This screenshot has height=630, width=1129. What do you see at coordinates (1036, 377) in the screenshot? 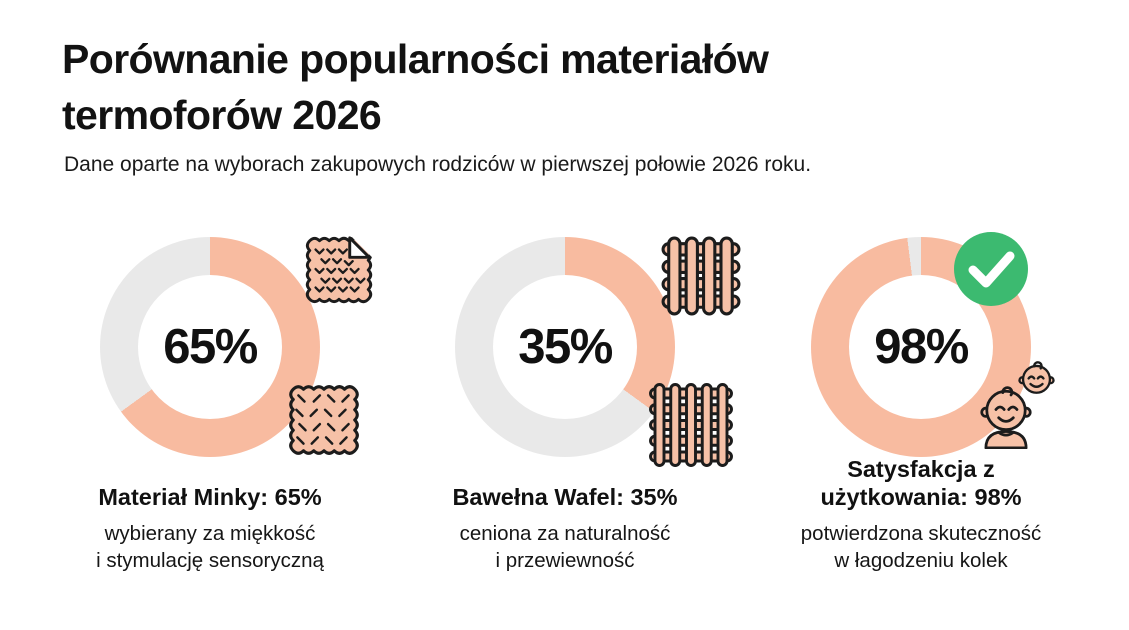
I see `baby-face-icon` at bounding box center [1036, 377].